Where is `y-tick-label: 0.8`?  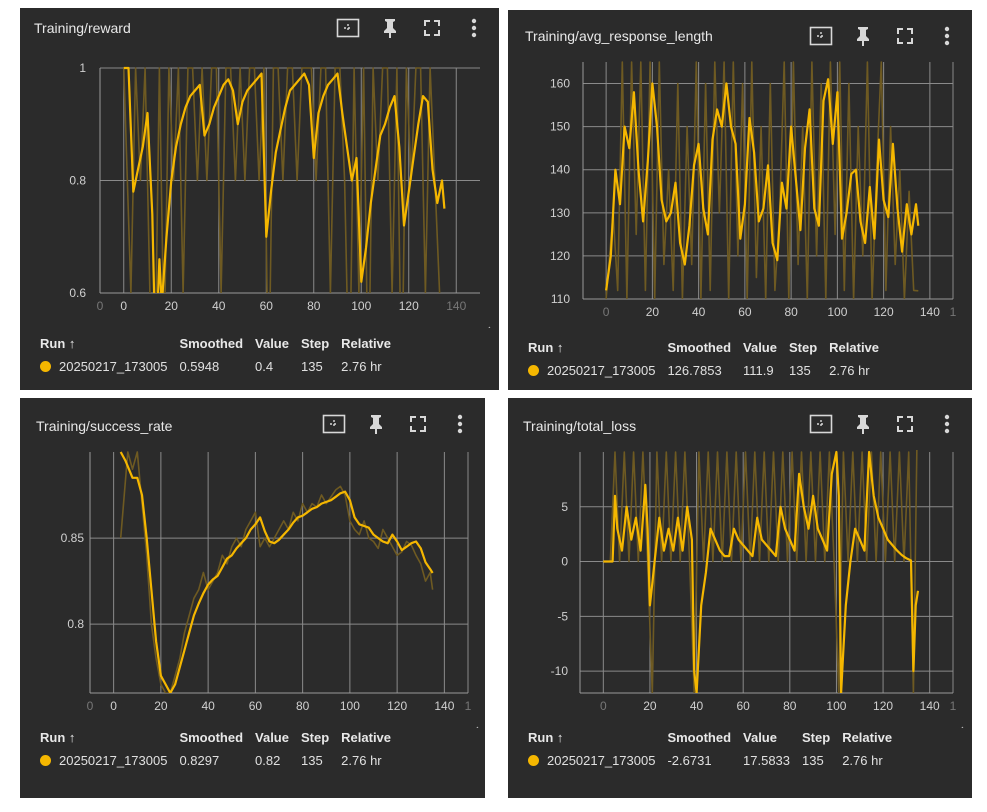 y-tick-label: 0.8 is located at coordinates (77, 181).